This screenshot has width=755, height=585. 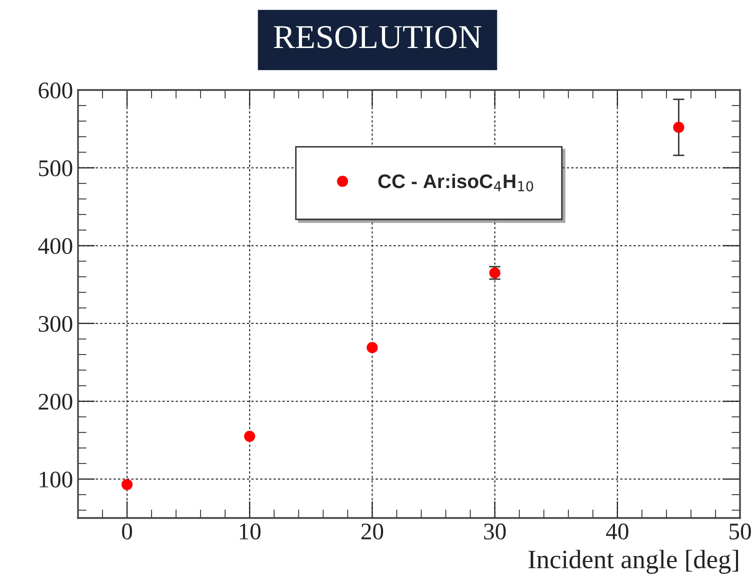 I want to click on y-tick-label: 300, so click(x=55, y=324).